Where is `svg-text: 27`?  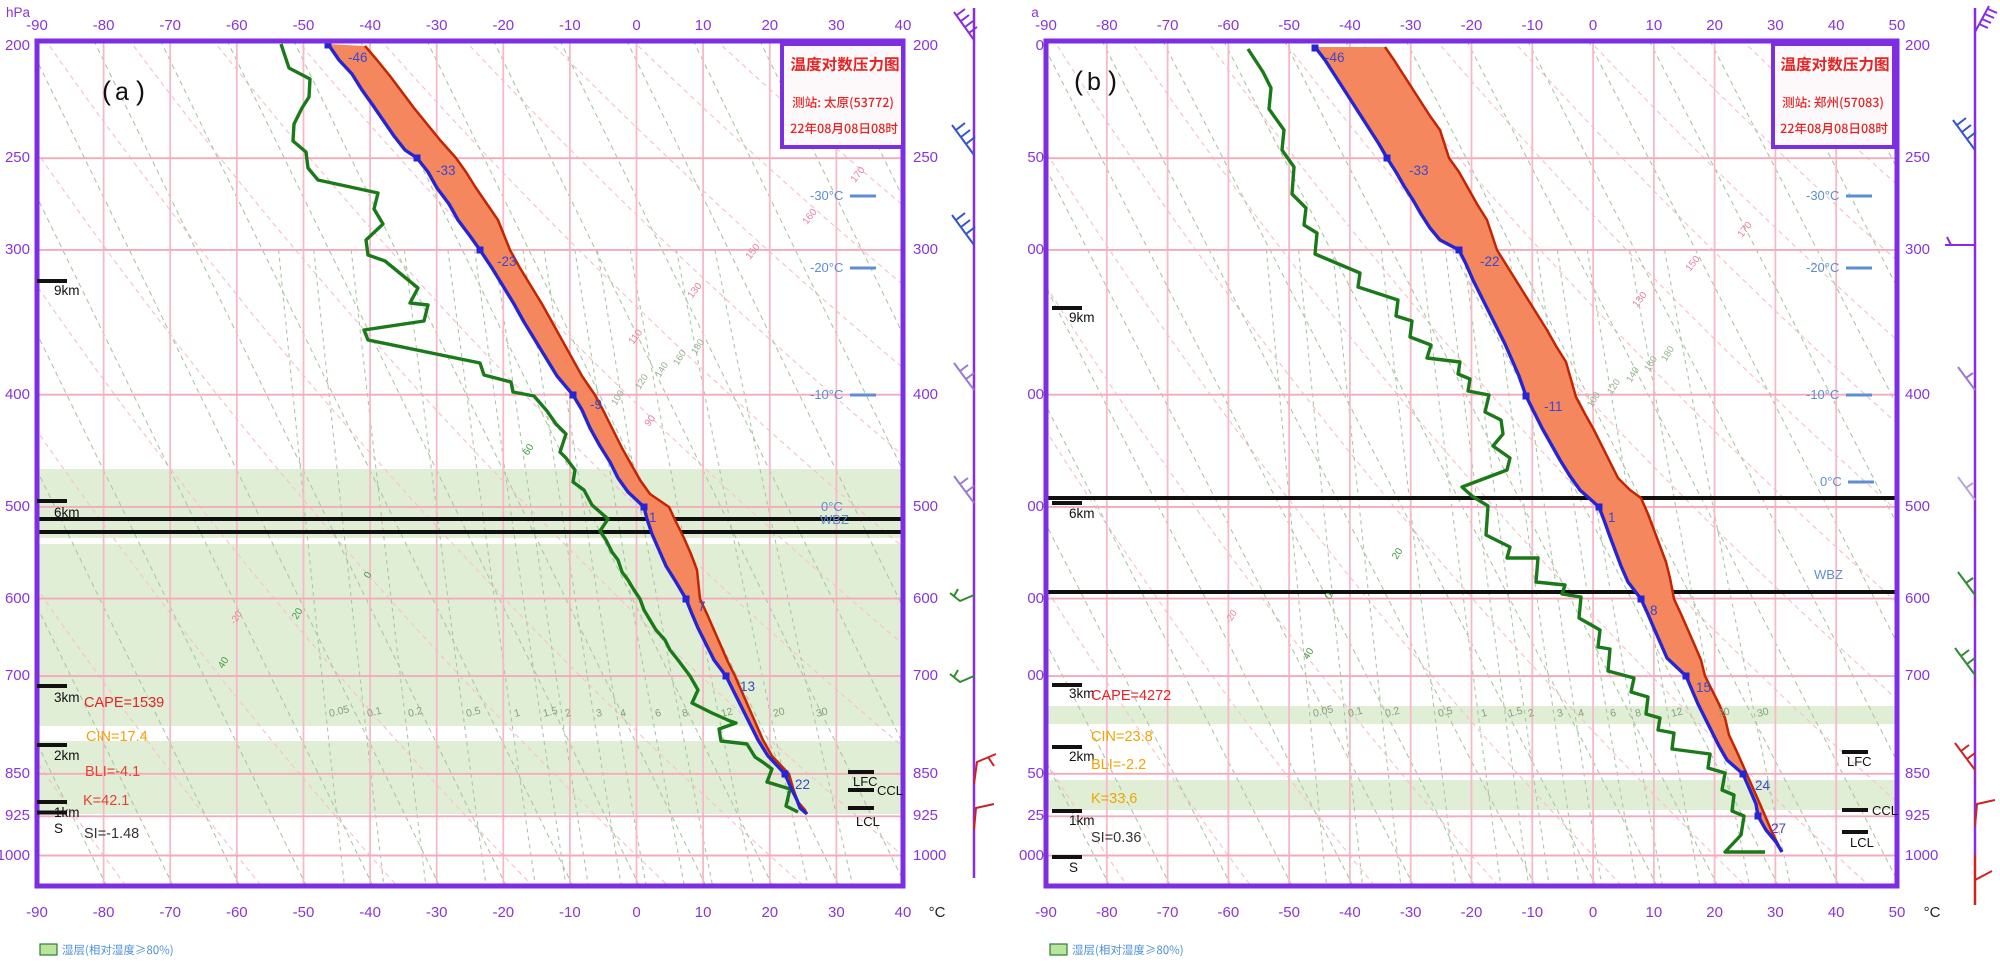 svg-text: 27 is located at coordinates (1778, 828).